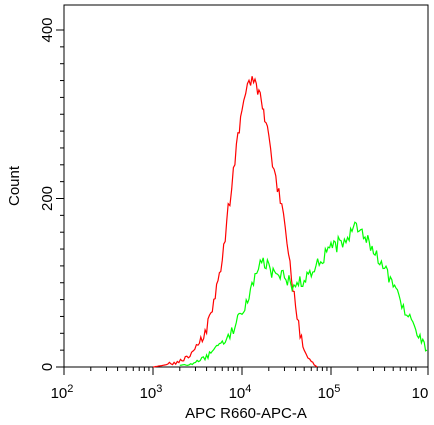 The image size is (434, 425). I want to click on x-tick-label: 10², so click(62, 392).